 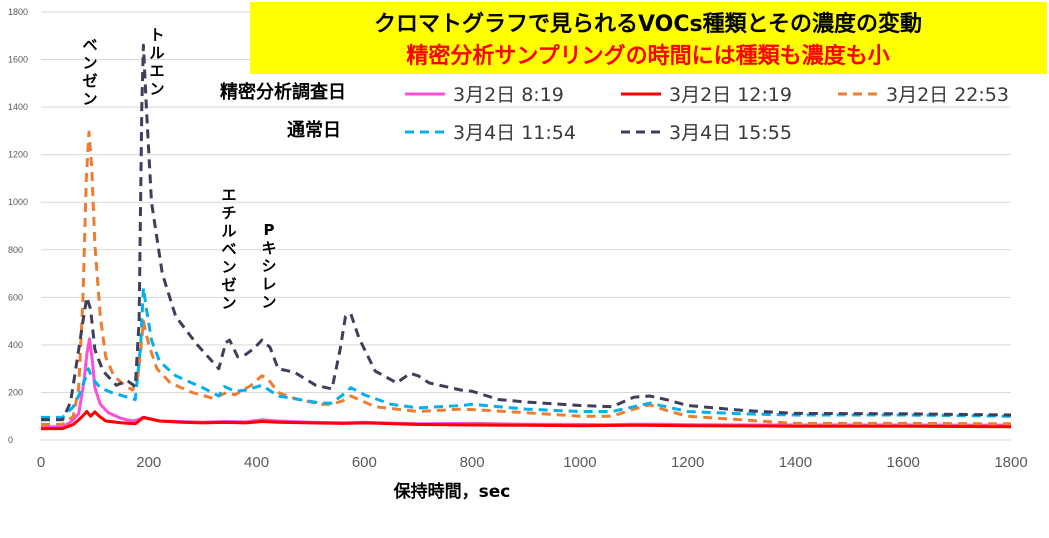 I want to click on y-tick-label: 400, so click(x=15, y=345).